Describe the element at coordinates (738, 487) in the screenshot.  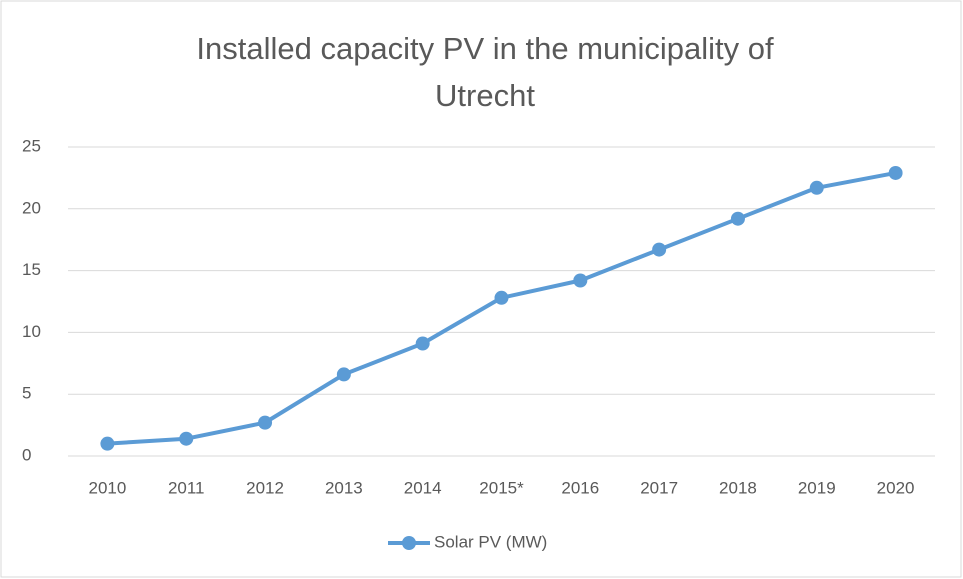
I see `x-tick-label: 2018` at that location.